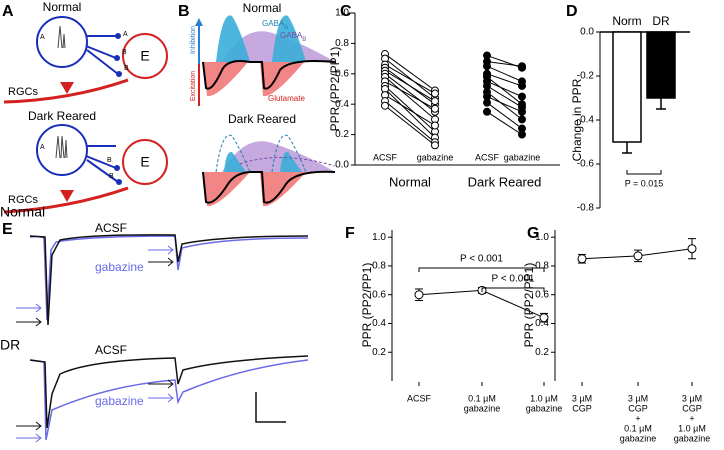  Describe the element at coordinates (270, 407) in the screenshot. I see `scale-bar` at that location.